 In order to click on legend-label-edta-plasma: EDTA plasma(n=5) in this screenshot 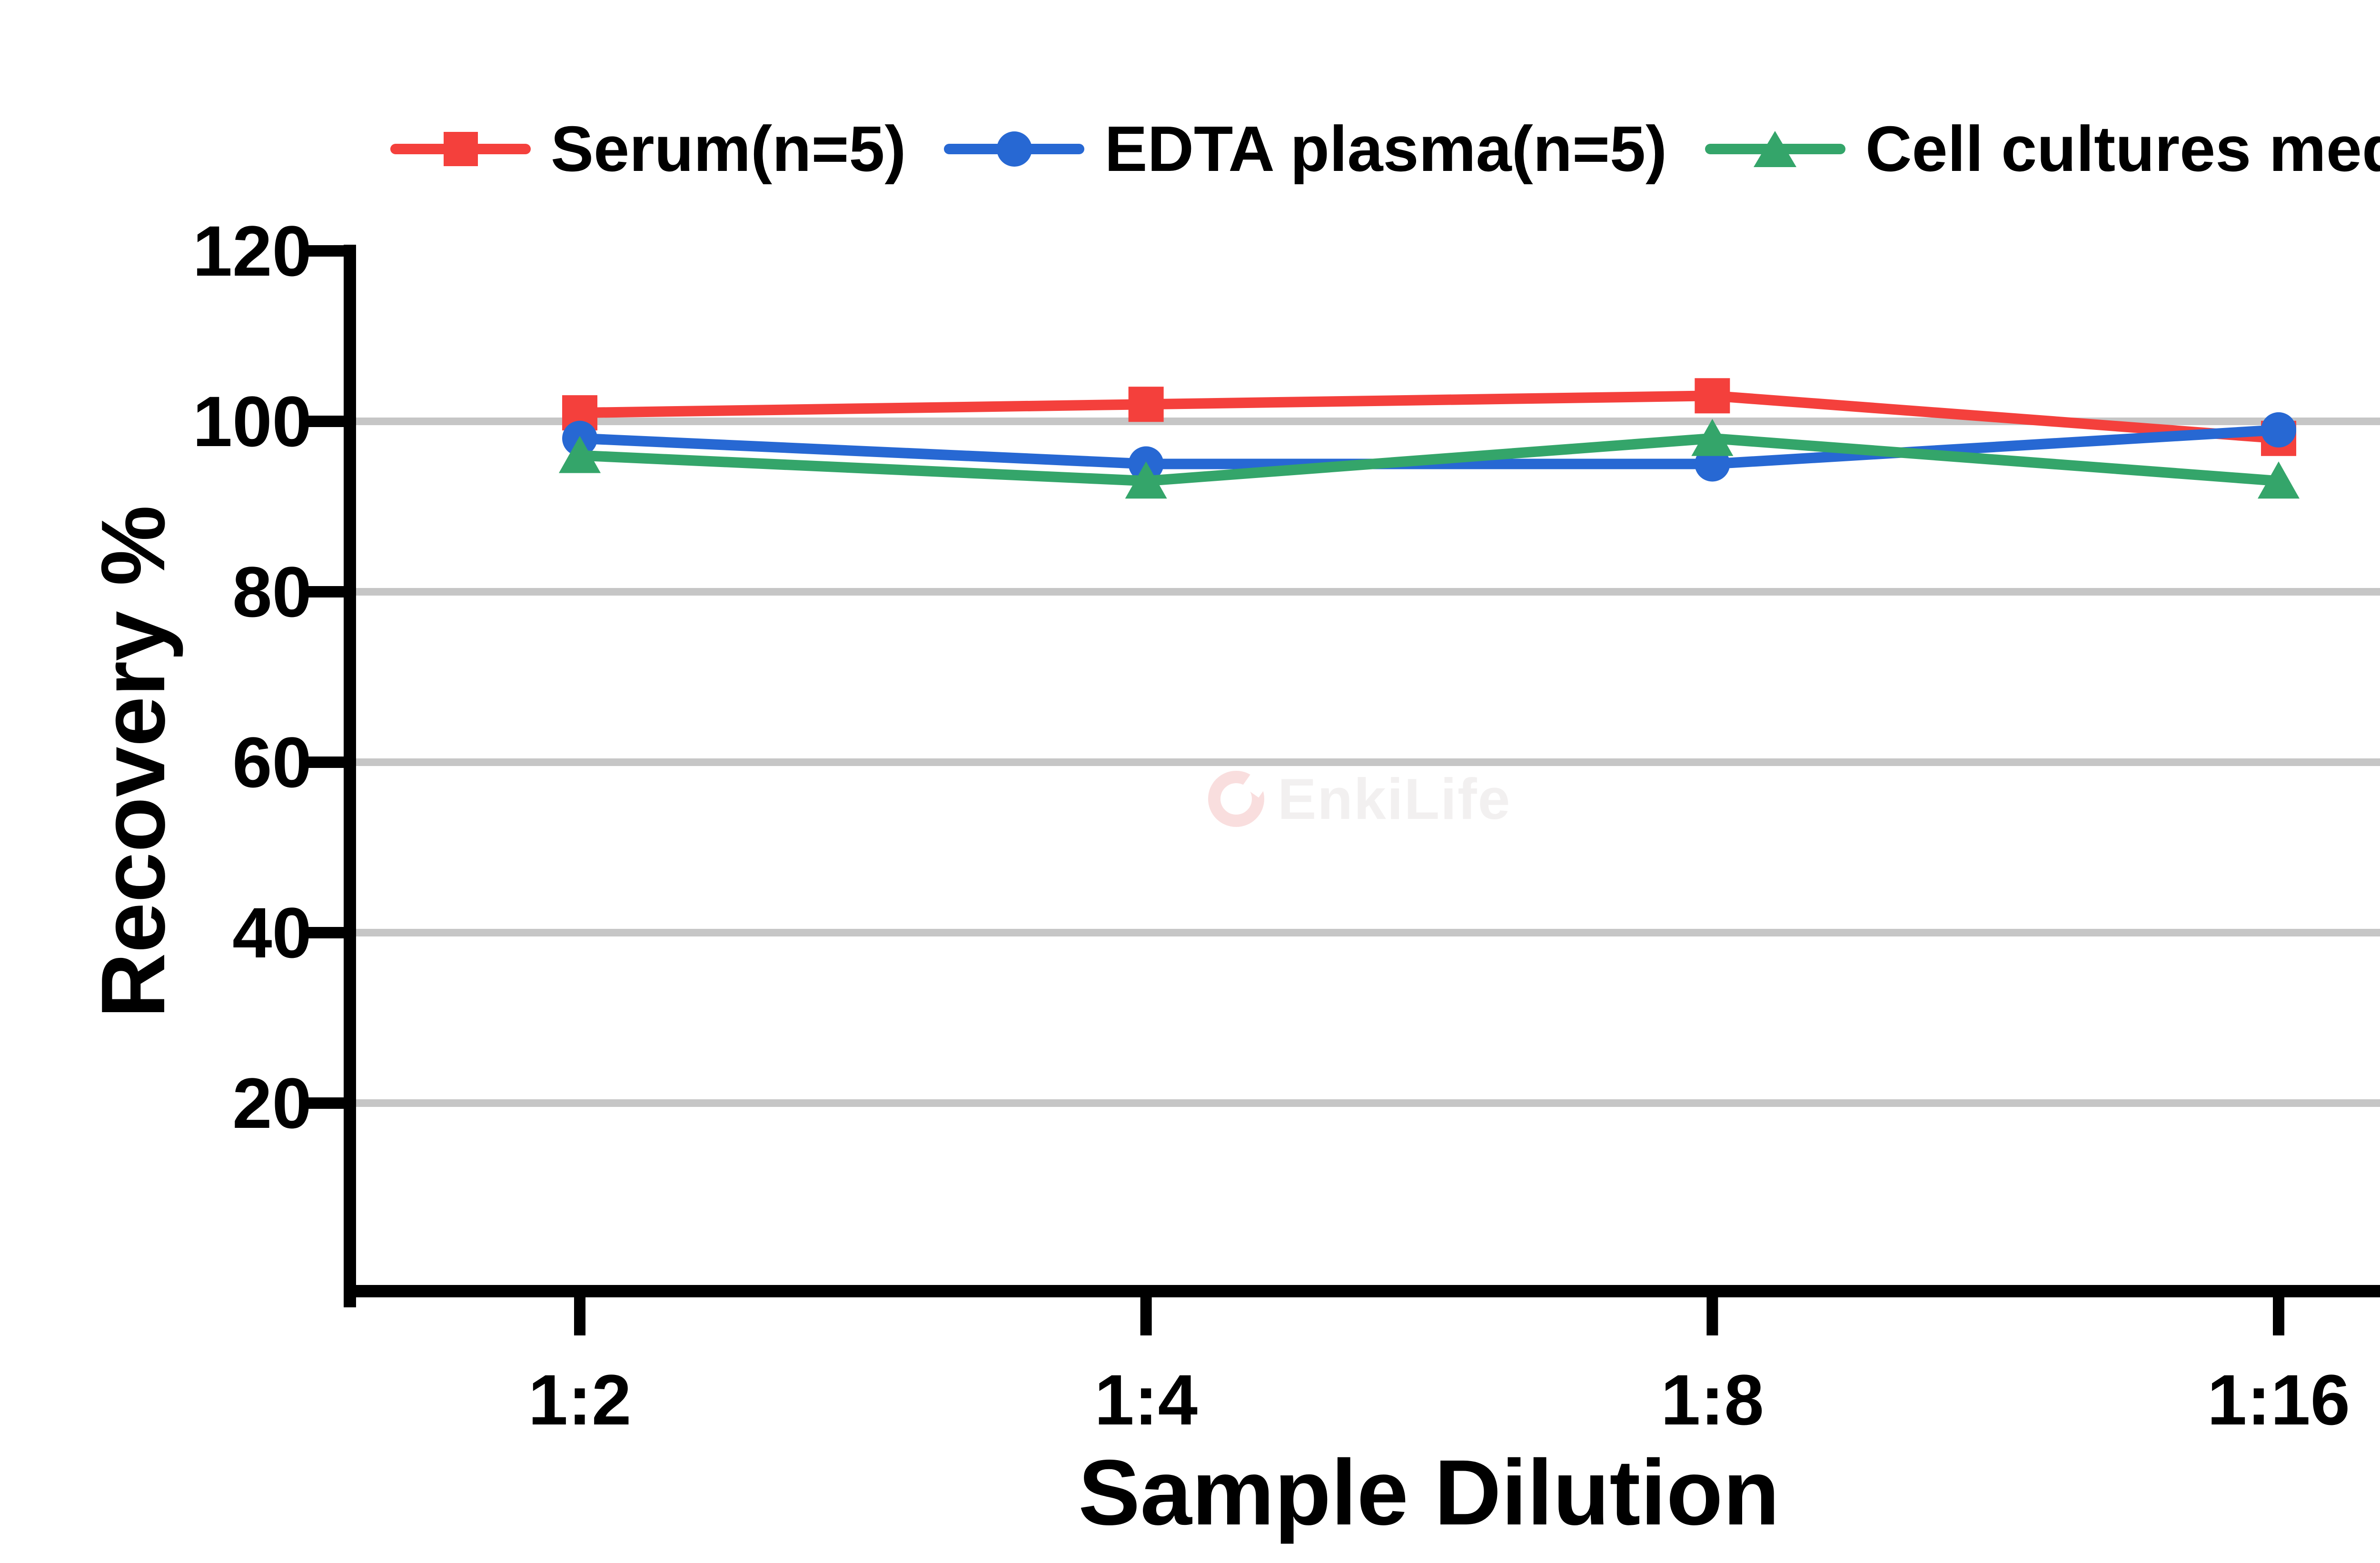, I will do `click(1385, 149)`.